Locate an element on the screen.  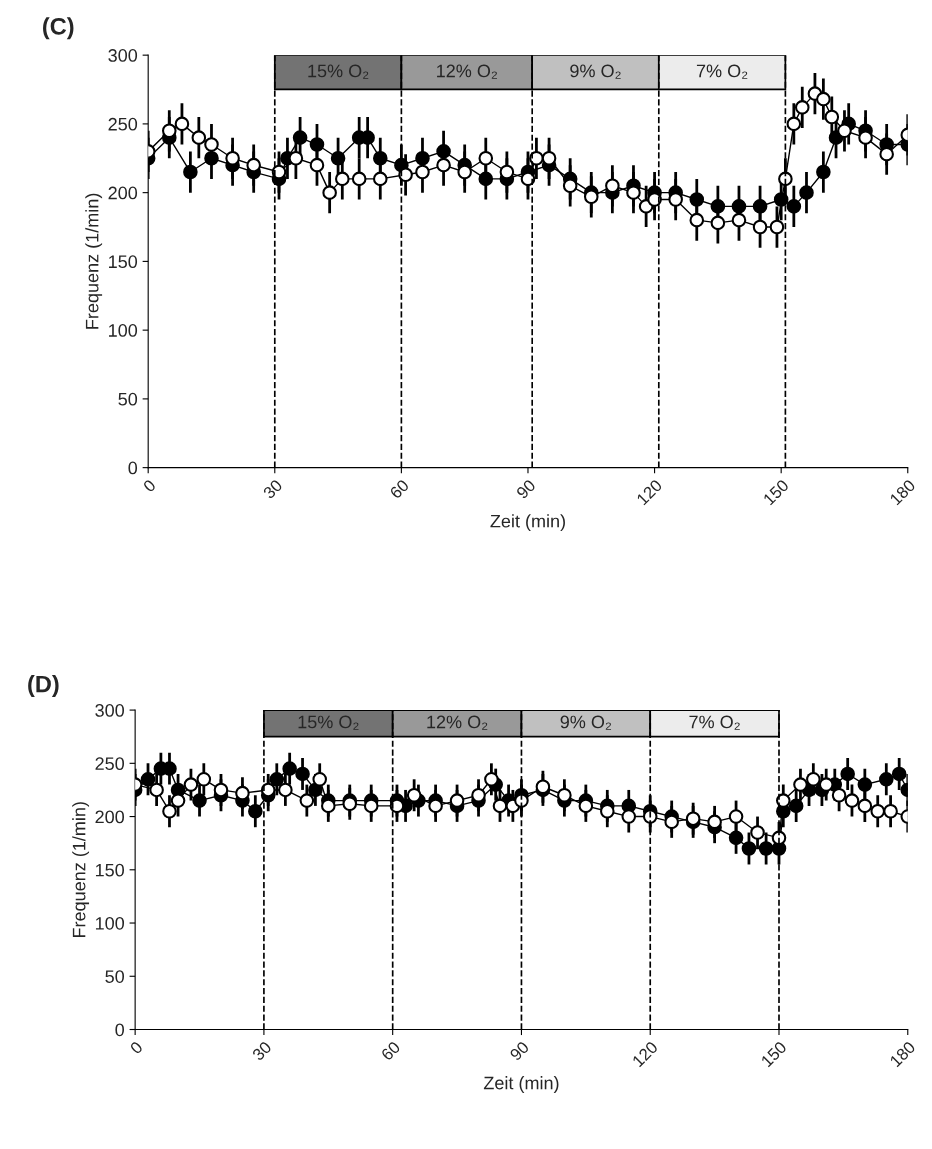
chart-title: (C) is located at coordinates (58, 28).